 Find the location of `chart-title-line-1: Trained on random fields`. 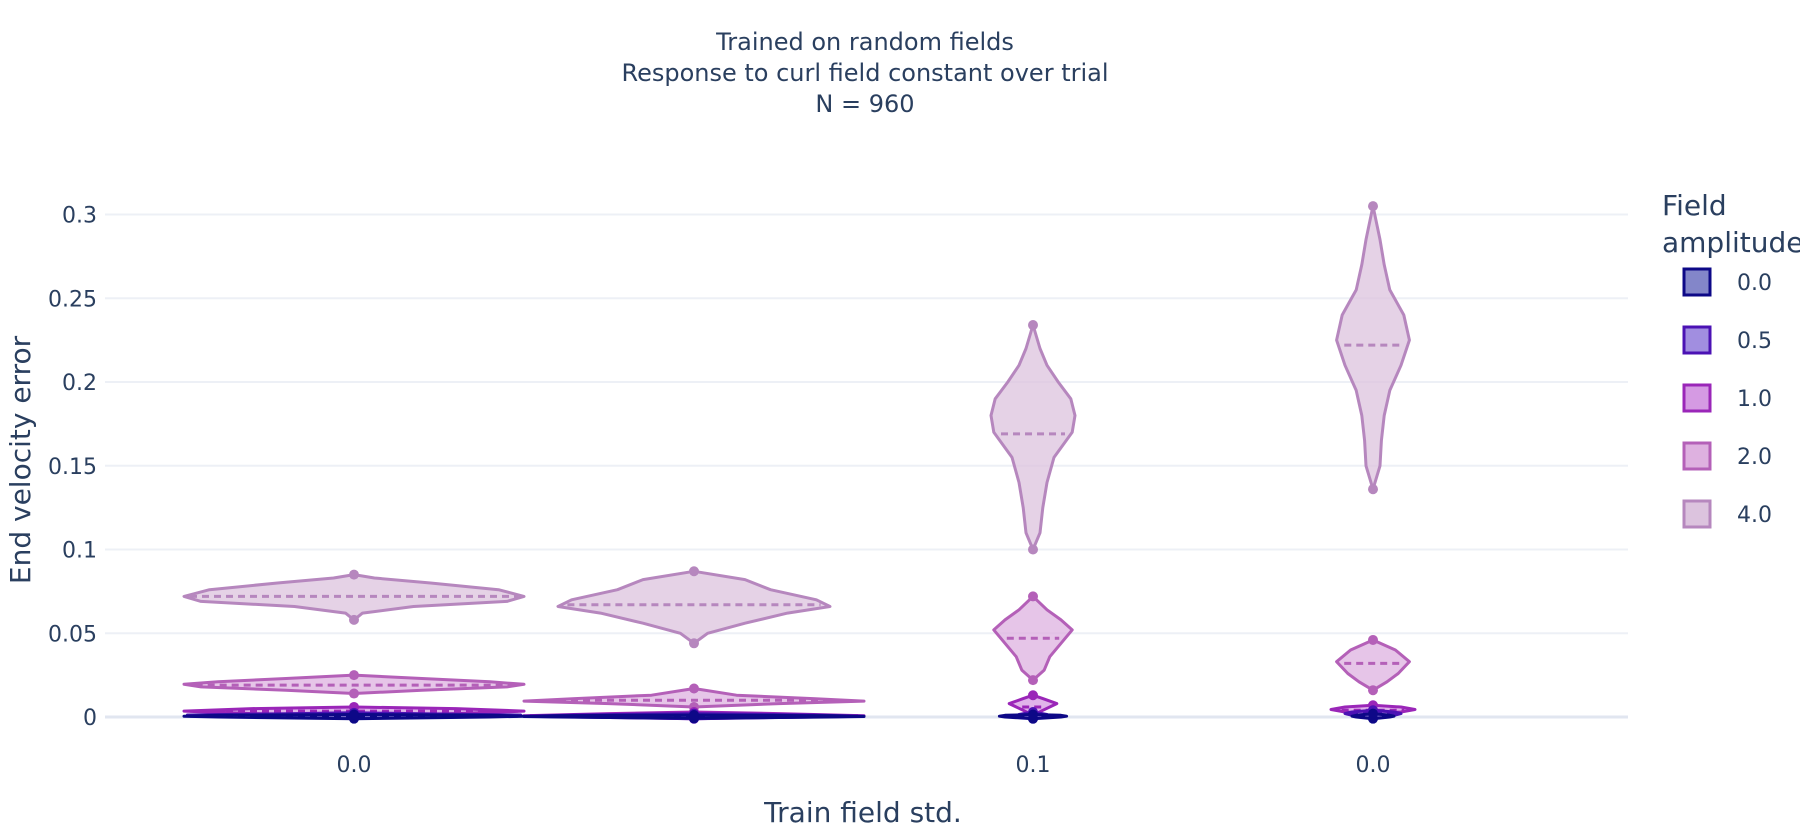

chart-title-line-1: Trained on random fields is located at coordinates (864, 42).